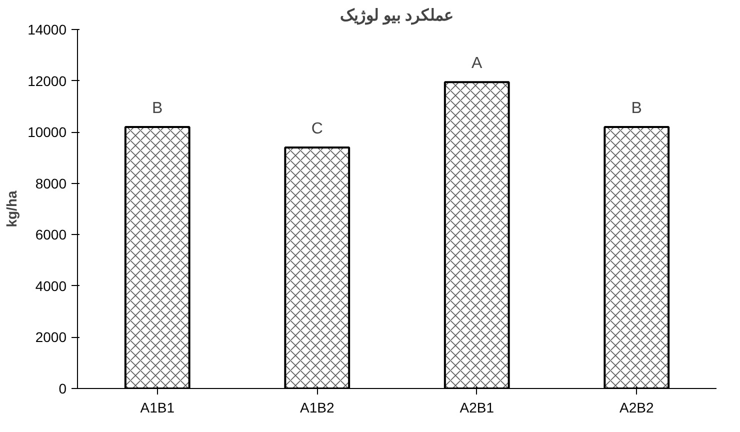  What do you see at coordinates (637, 408) in the screenshot?
I see `x-tick-label: A2B2` at bounding box center [637, 408].